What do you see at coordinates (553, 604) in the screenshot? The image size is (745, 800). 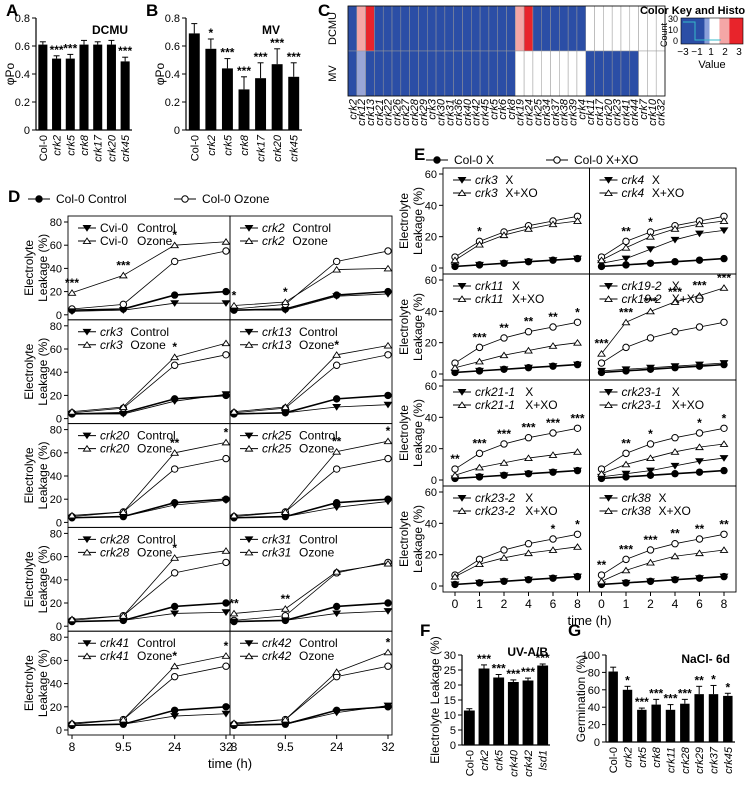 I see `x-tick-label: 6` at bounding box center [553, 604].